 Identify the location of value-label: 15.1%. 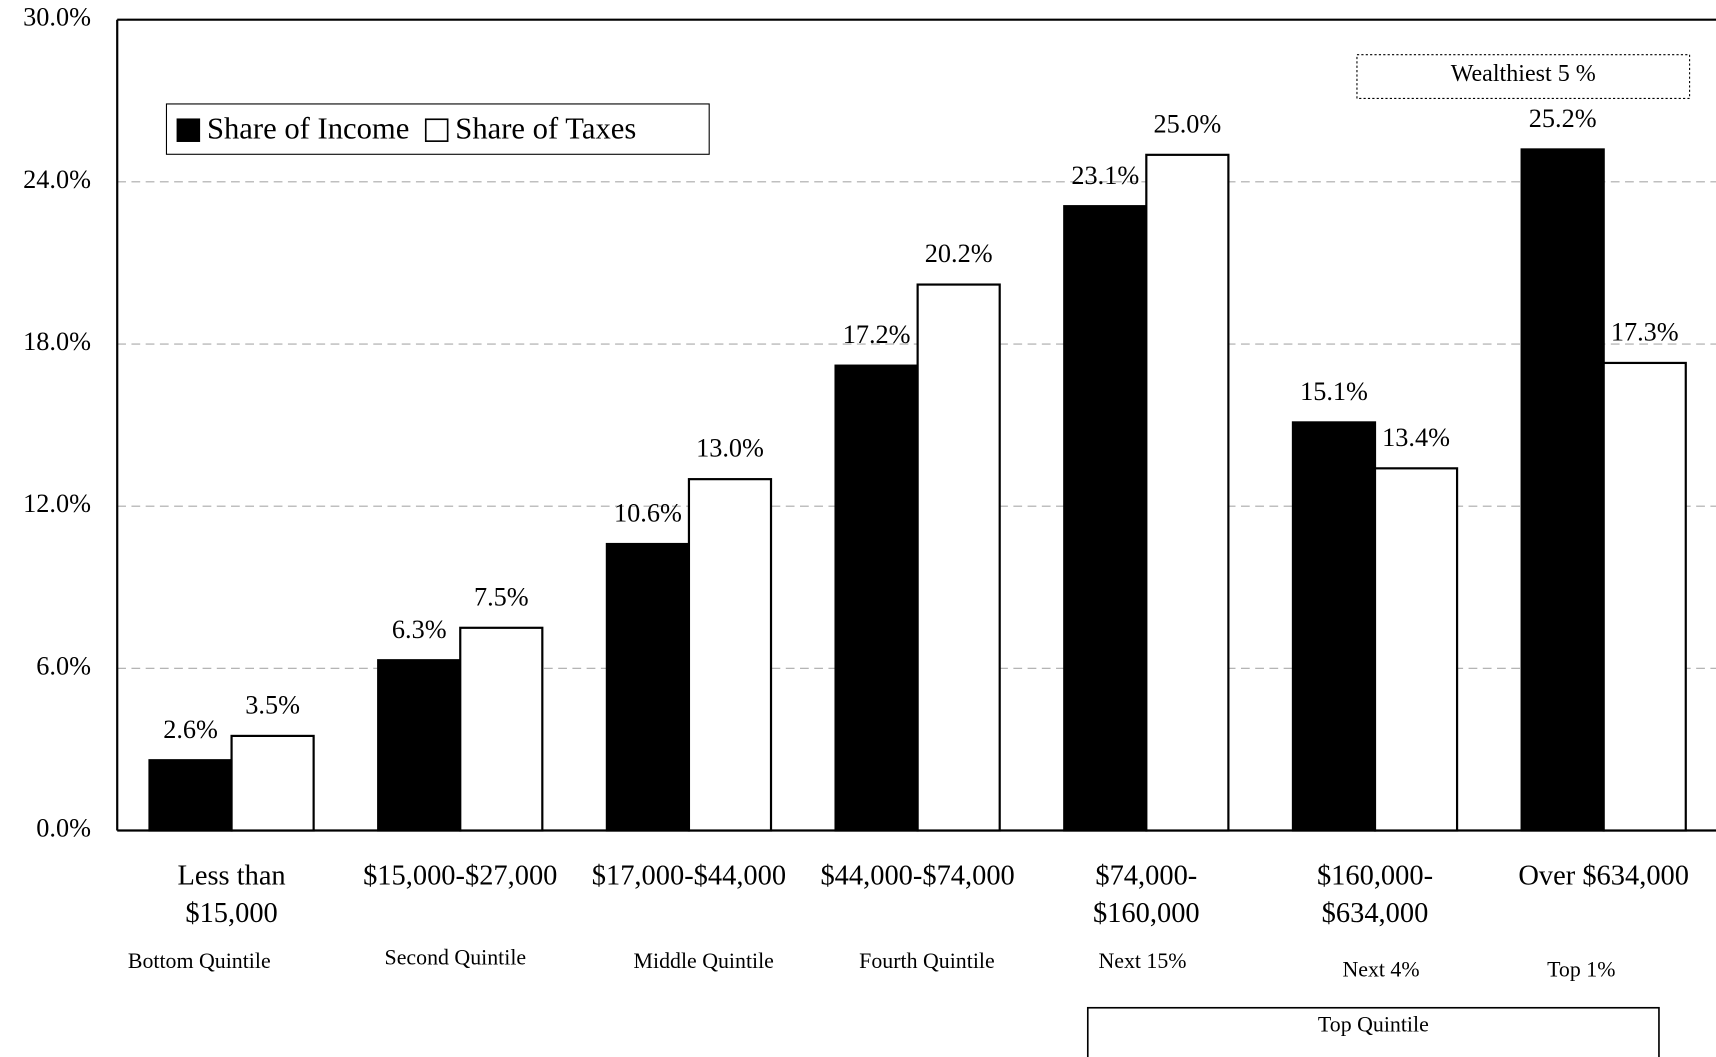
(1334, 391).